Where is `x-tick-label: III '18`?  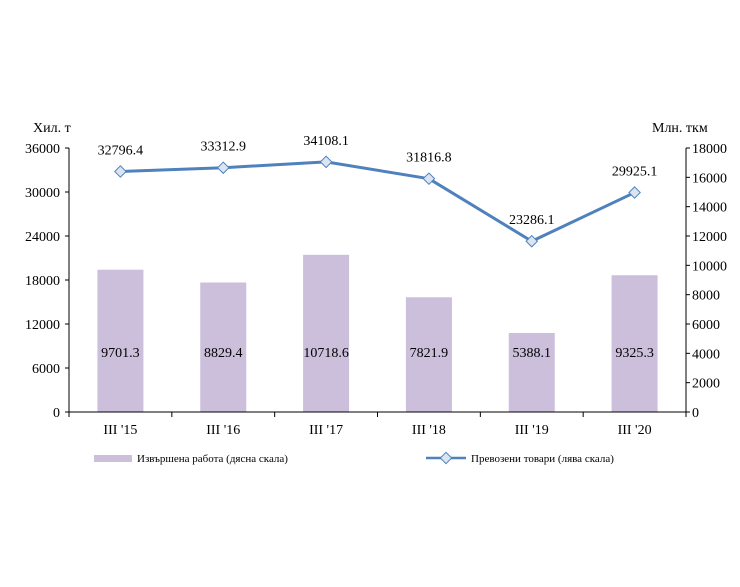 x-tick-label: III '18 is located at coordinates (429, 430).